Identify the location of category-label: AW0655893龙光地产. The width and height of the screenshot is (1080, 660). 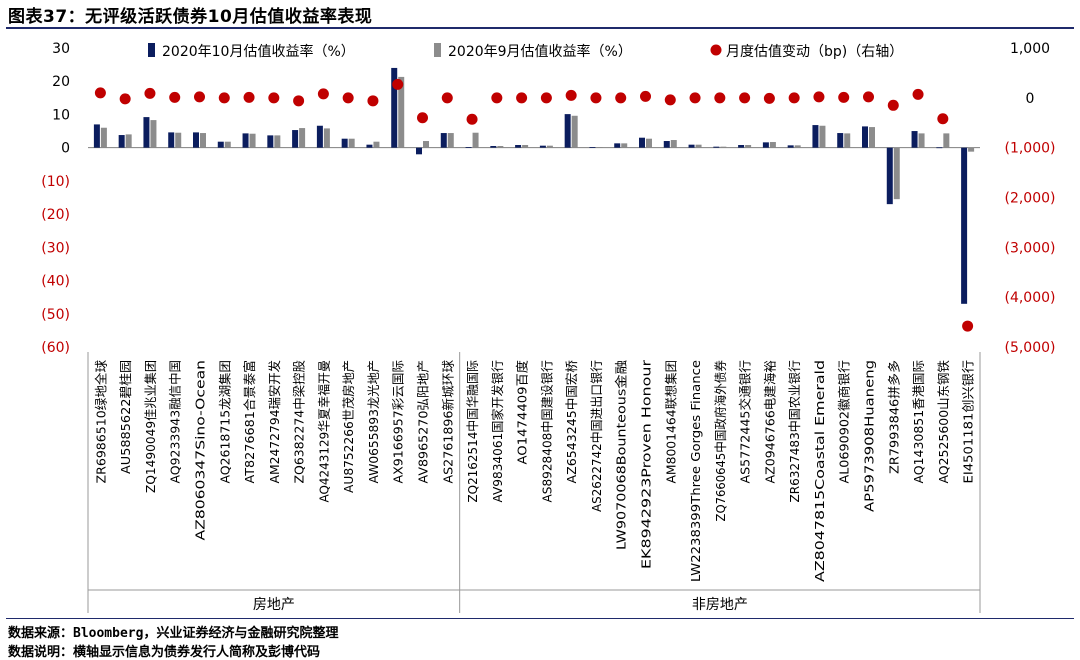
(373, 422).